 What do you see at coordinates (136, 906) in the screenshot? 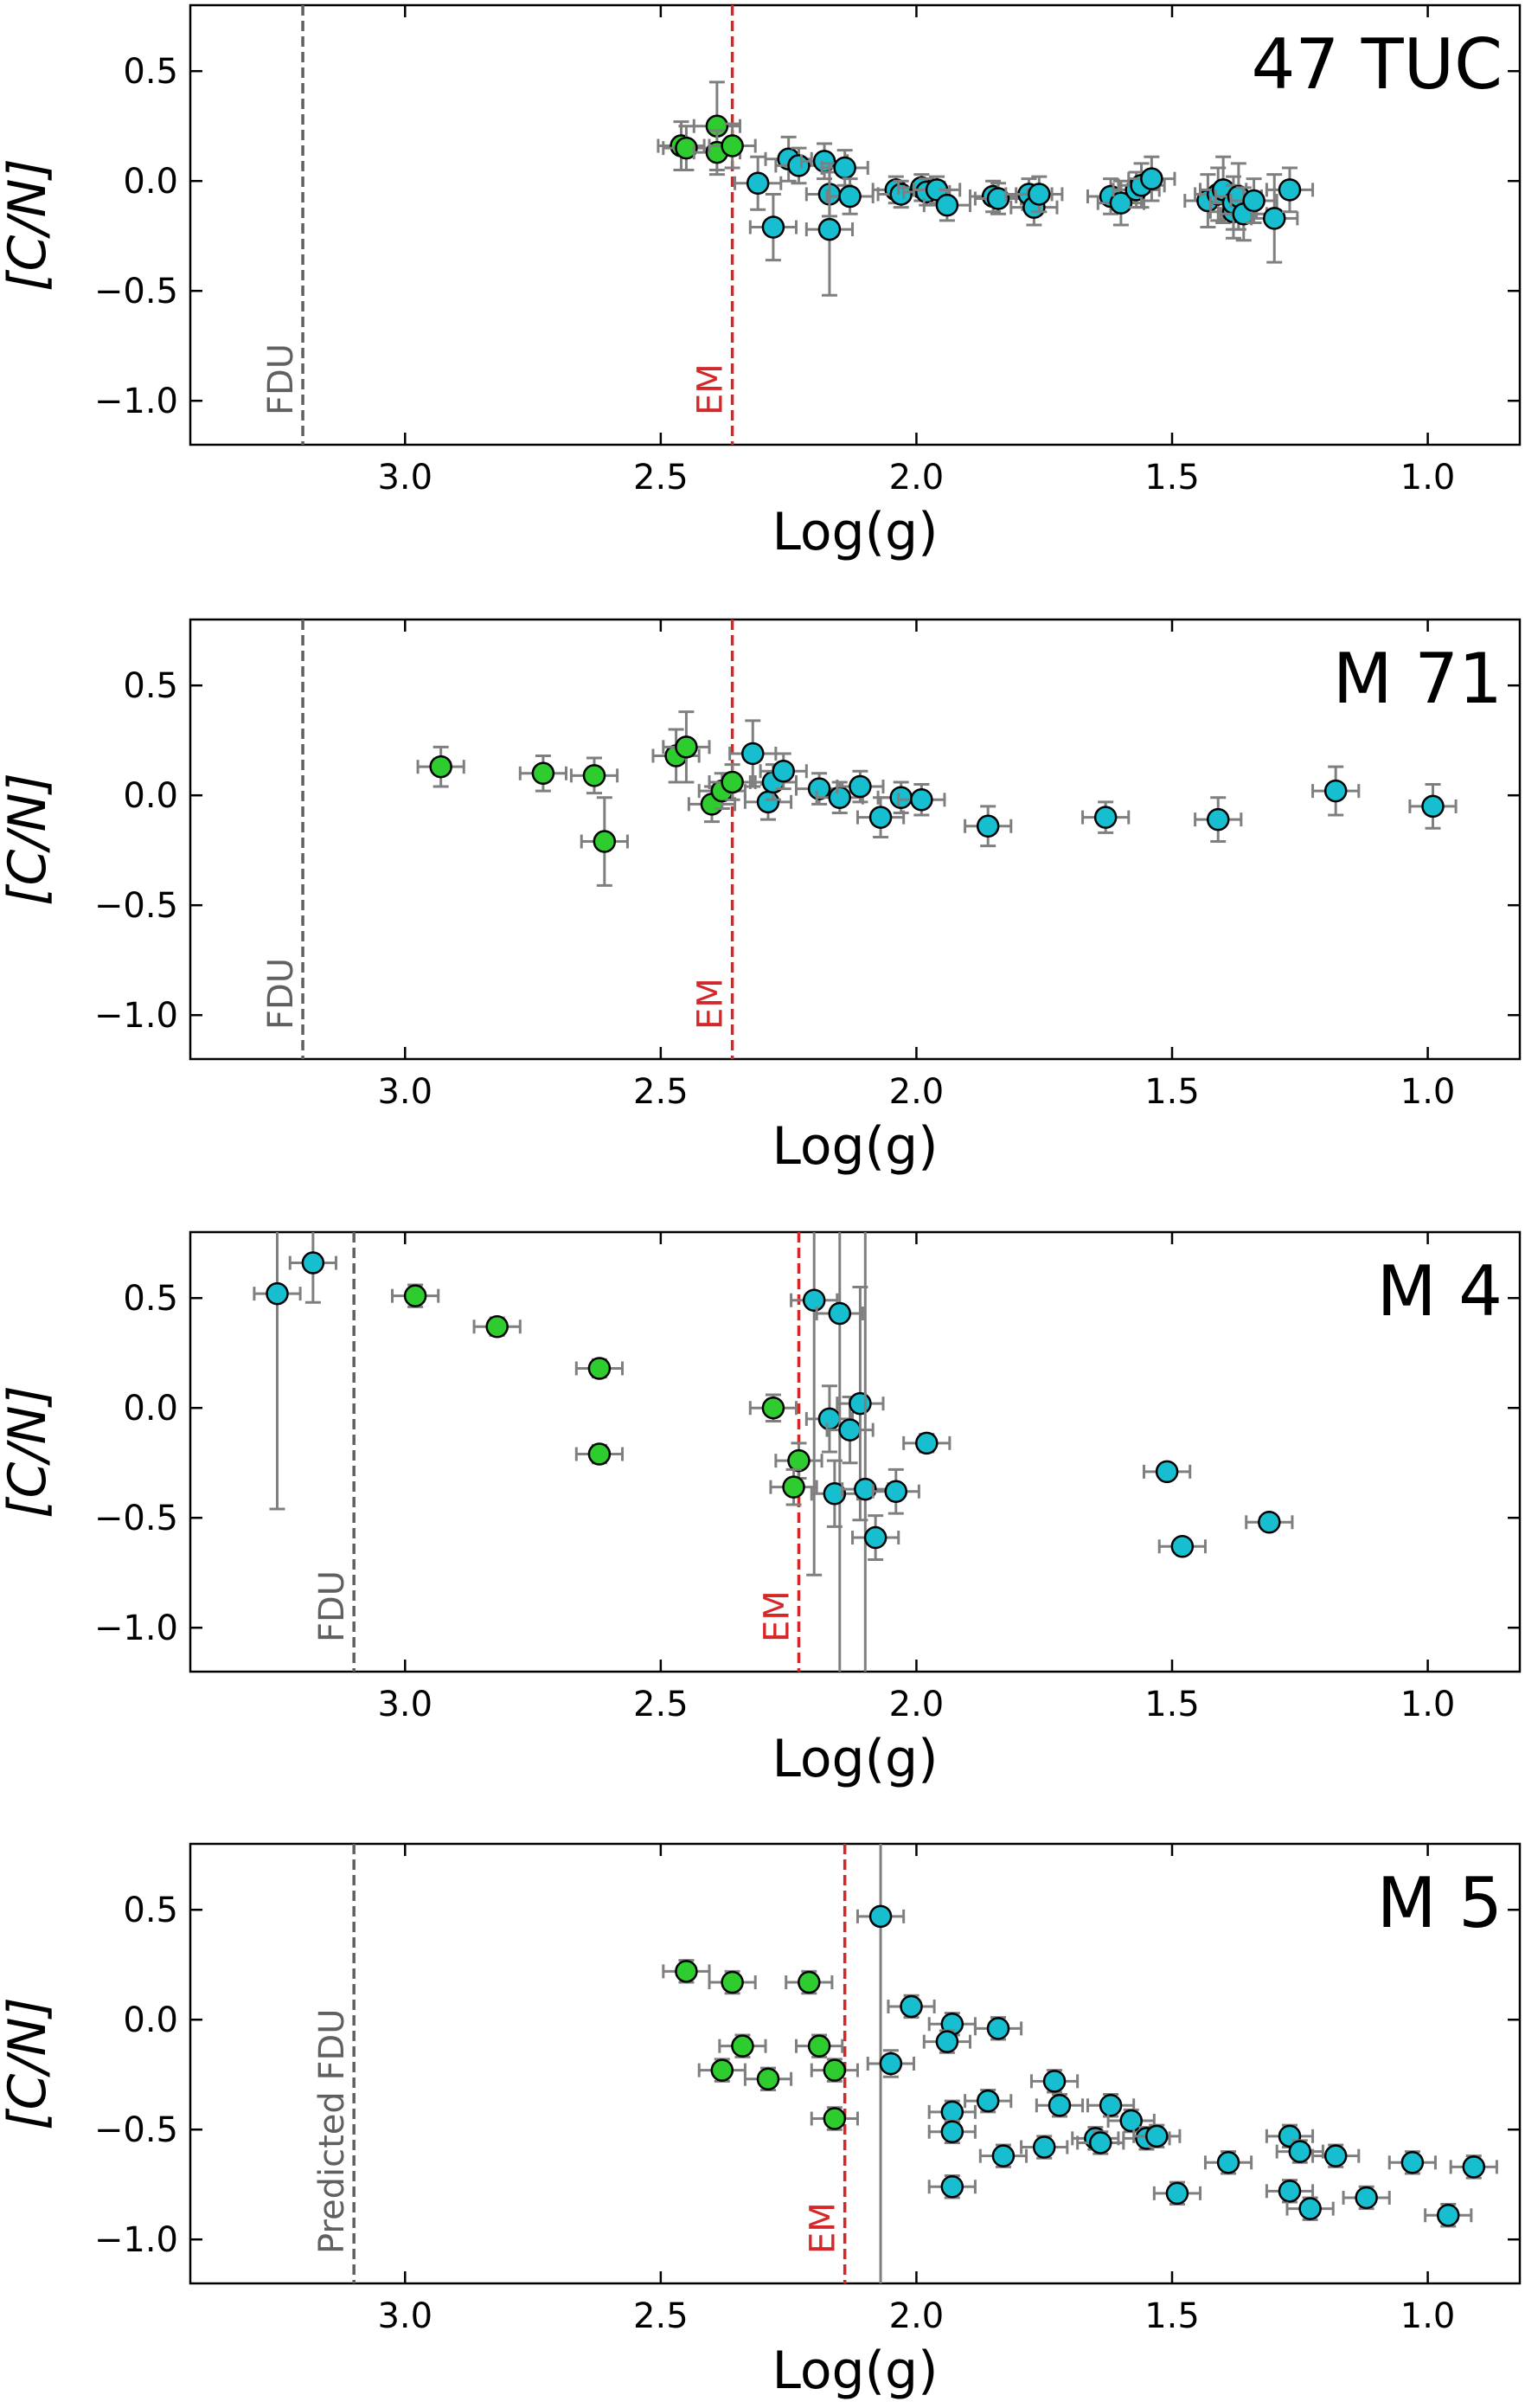
I see `y-tick-label: −0.5` at bounding box center [136, 906].